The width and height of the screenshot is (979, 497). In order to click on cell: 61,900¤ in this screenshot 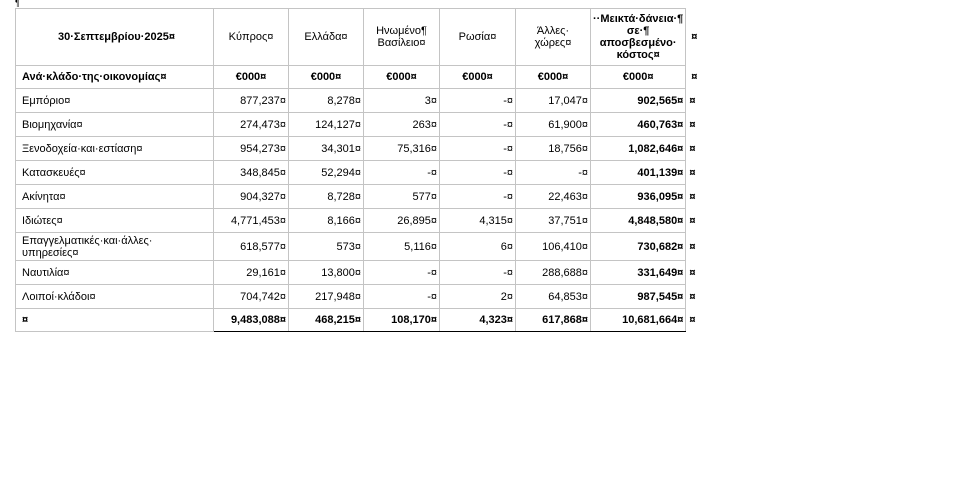, I will do `click(553, 124)`.